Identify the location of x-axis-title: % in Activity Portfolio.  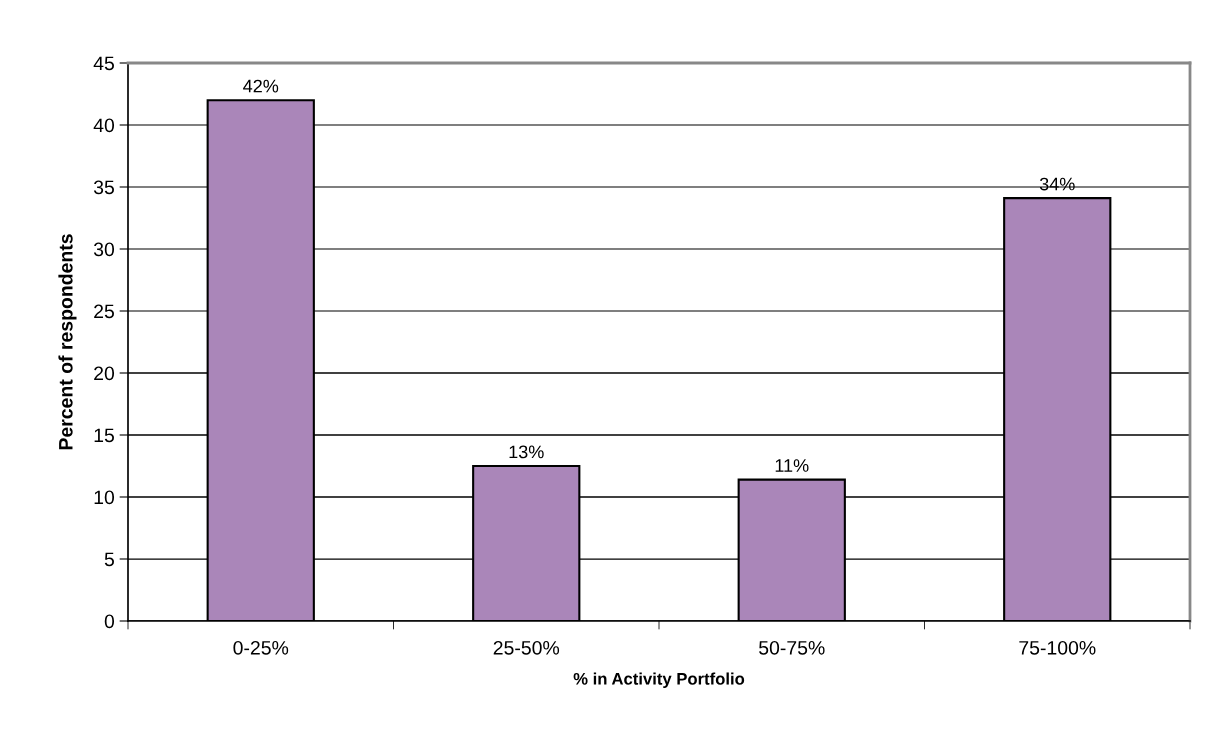
(659, 680).